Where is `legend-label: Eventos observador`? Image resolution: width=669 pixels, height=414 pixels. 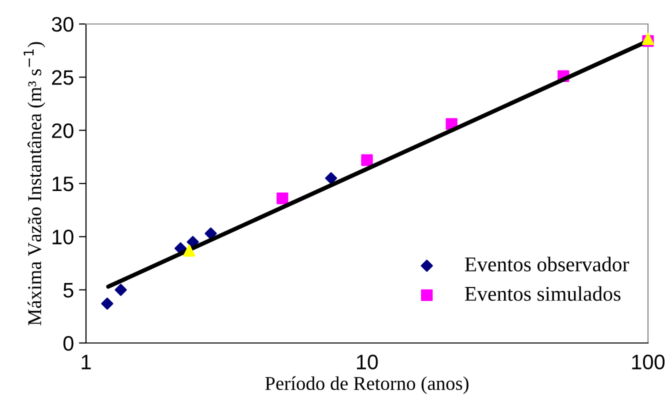
legend-label: Eventos observador is located at coordinates (547, 264).